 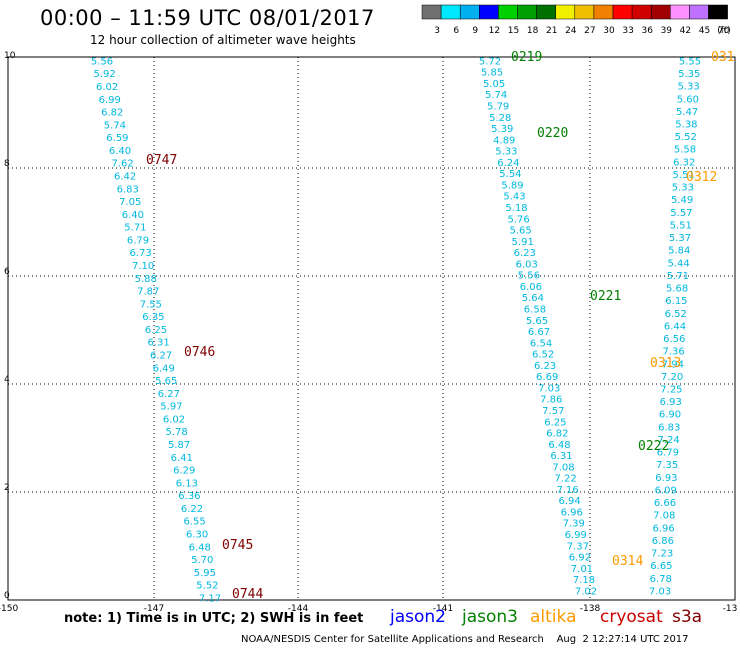 What do you see at coordinates (605, 296) in the screenshot?
I see `pass-time-label: 0221` at bounding box center [605, 296].